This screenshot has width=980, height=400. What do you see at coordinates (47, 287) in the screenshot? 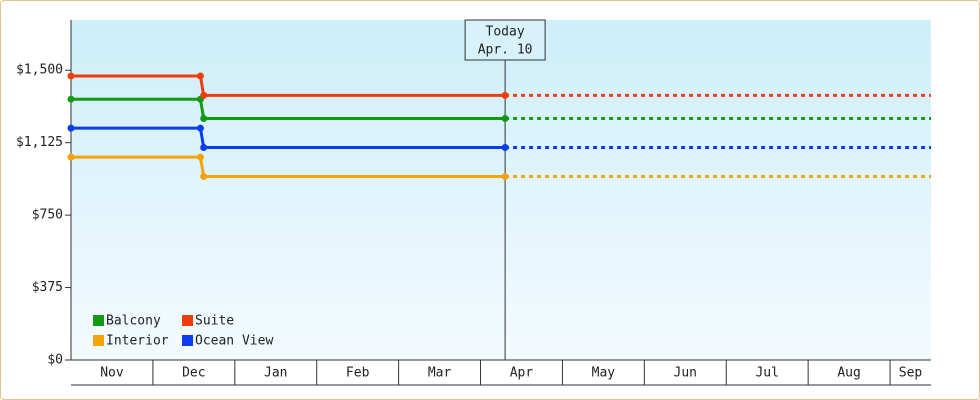
I see `y-tick-label: $375` at bounding box center [47, 287].